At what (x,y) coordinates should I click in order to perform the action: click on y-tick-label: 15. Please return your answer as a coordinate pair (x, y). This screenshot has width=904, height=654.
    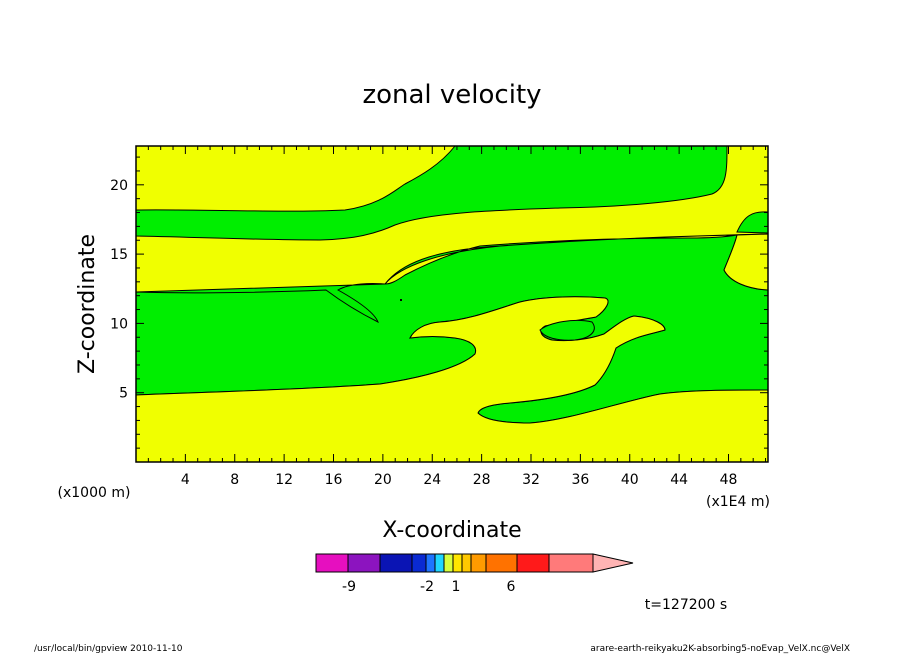
    Looking at the image, I should click on (119, 255).